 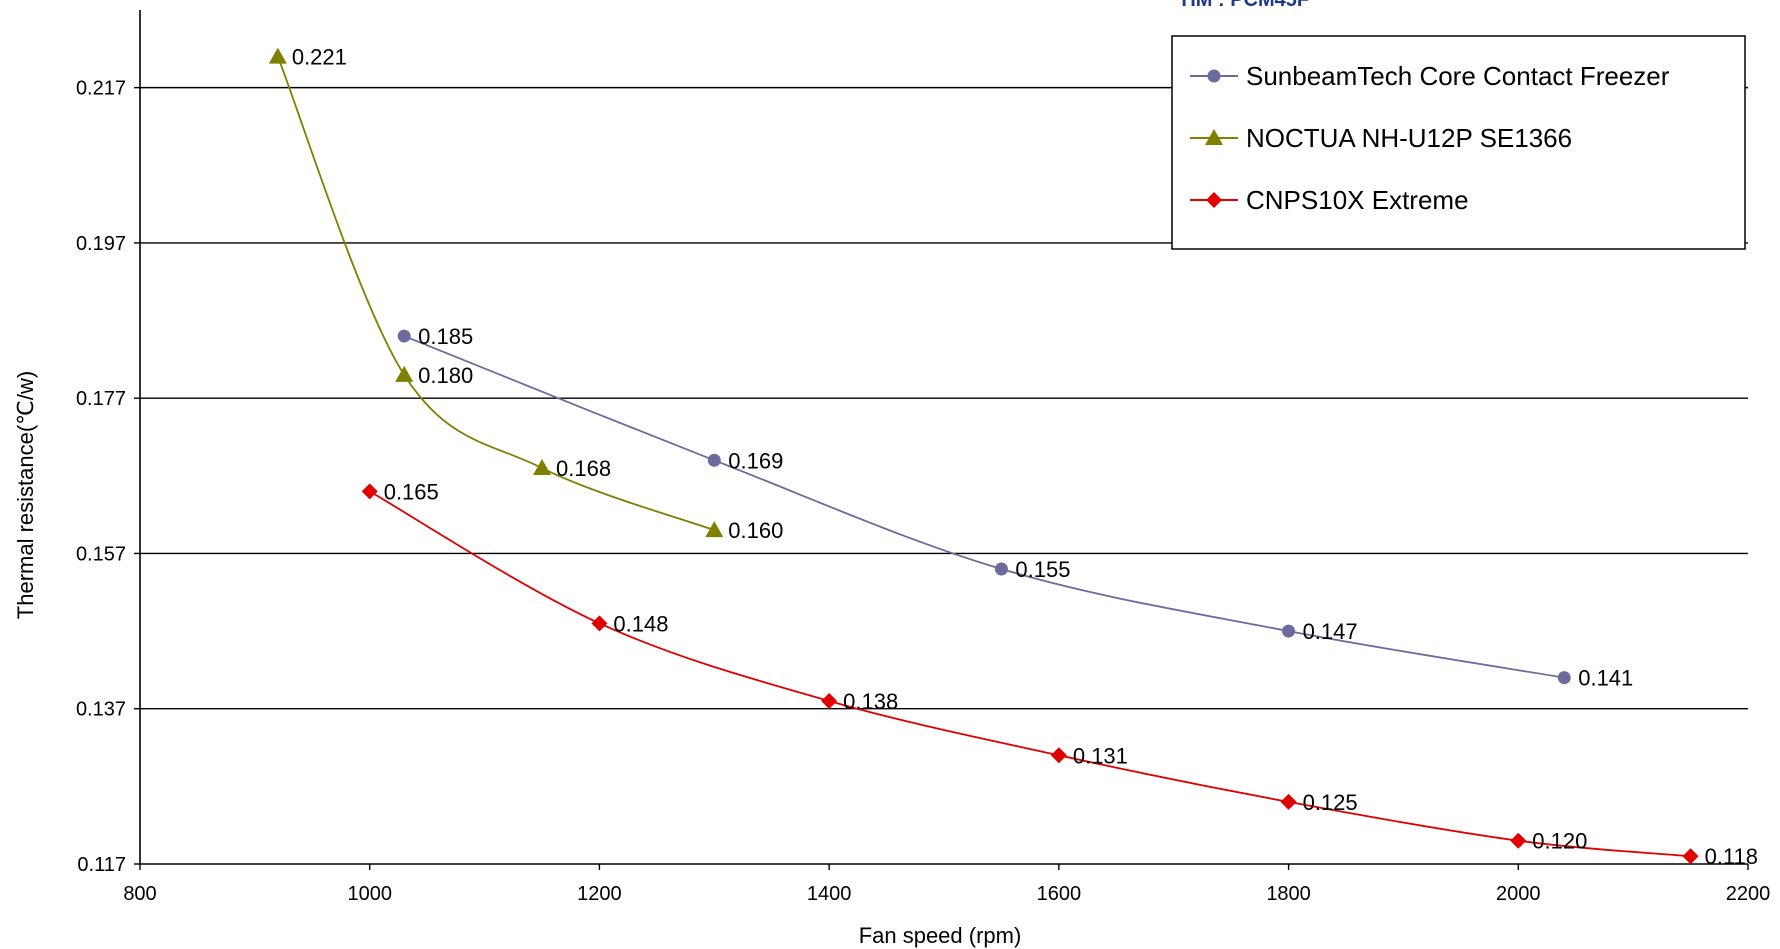 I want to click on x-tick-label: 1800, so click(x=1288, y=894).